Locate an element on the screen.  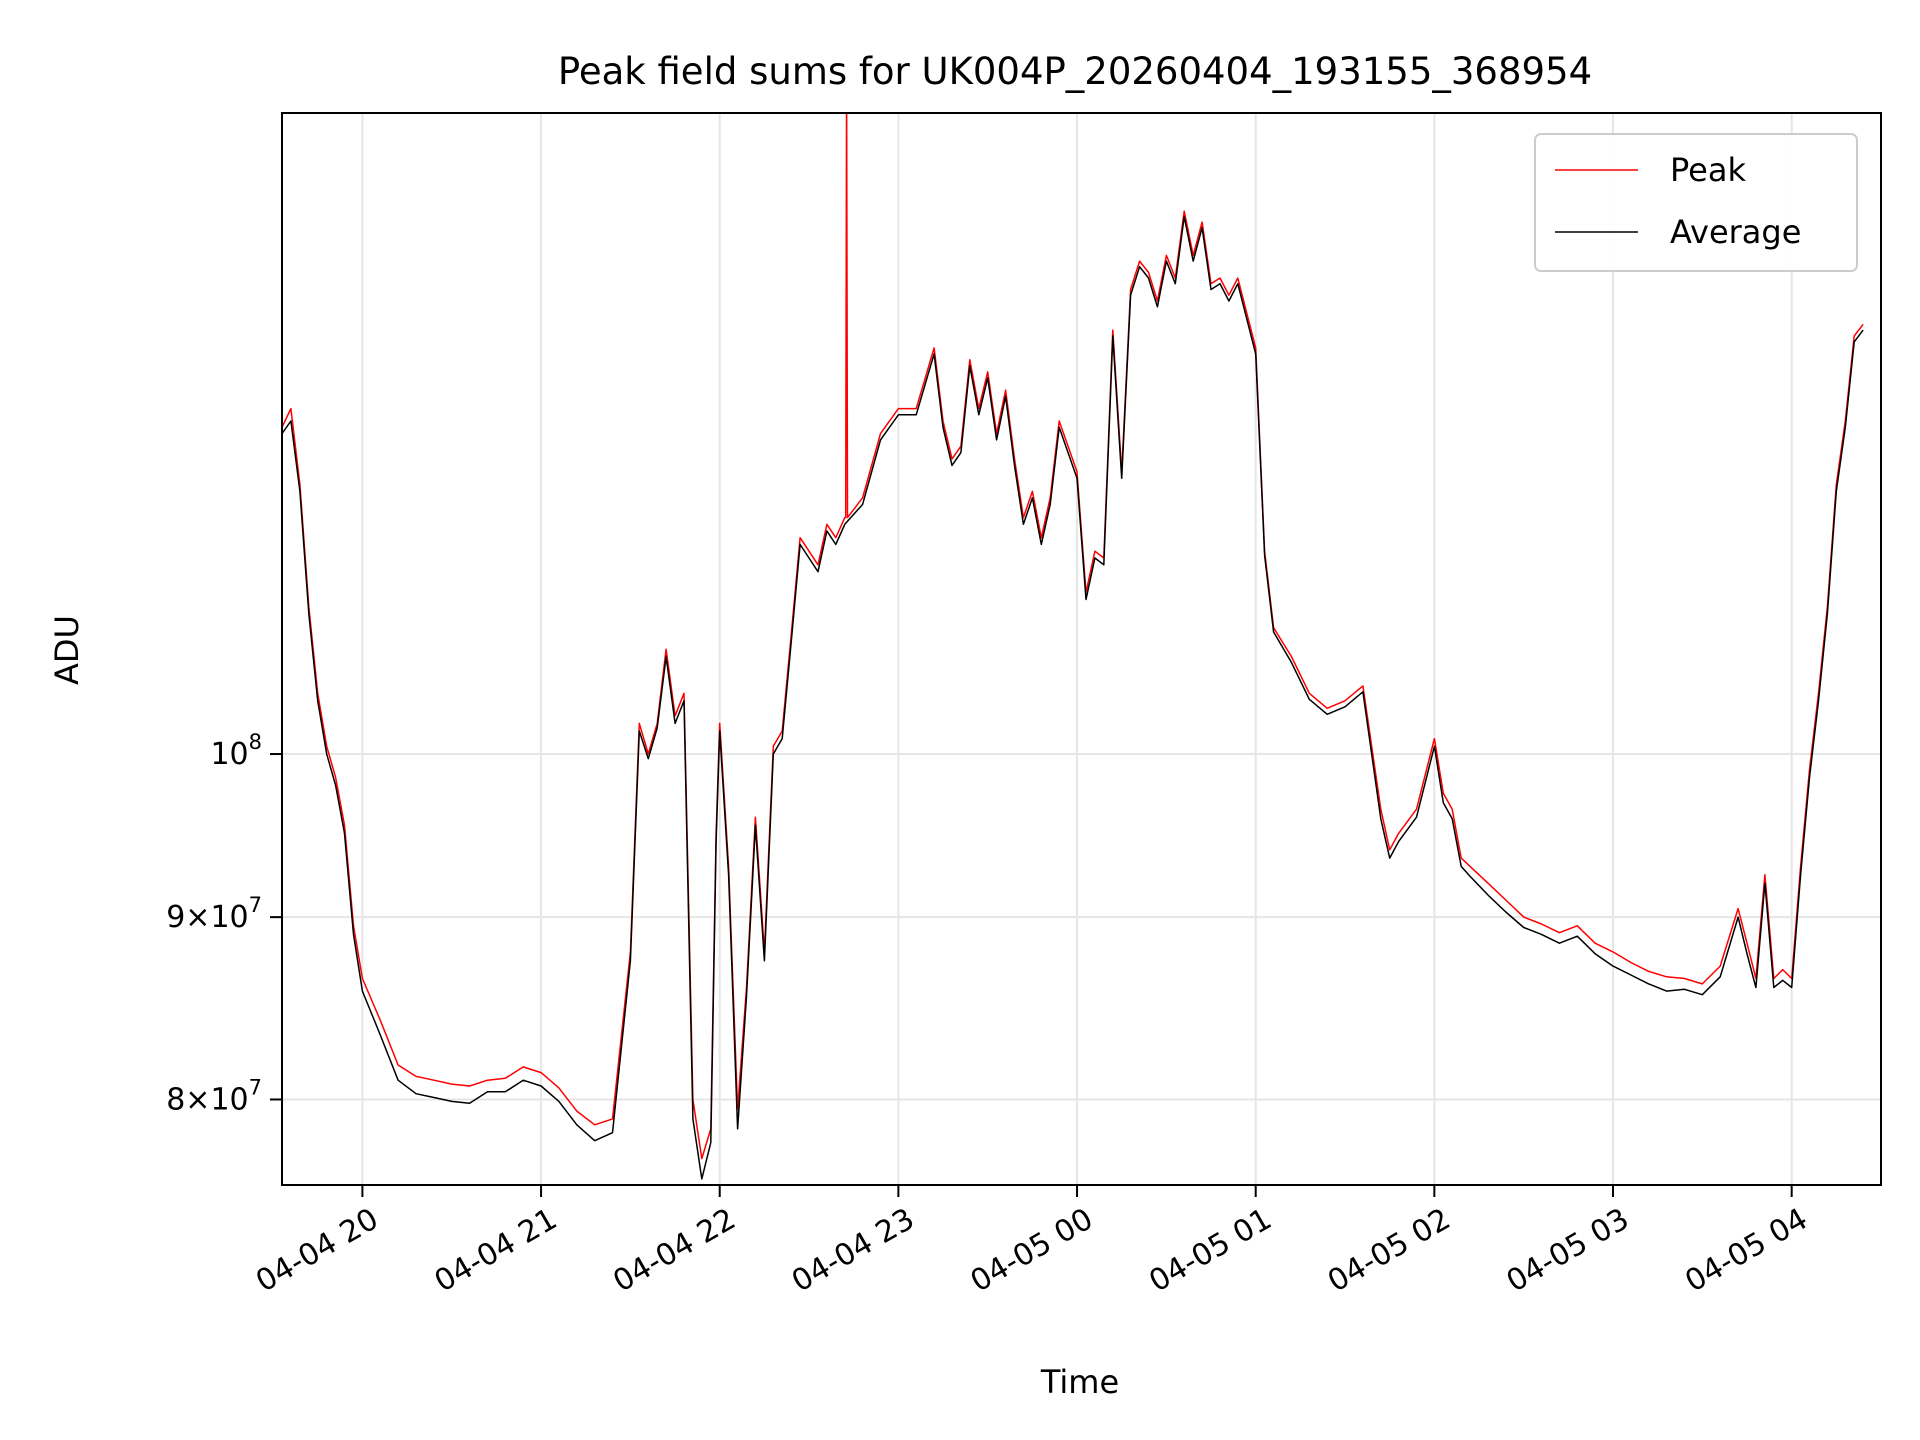
legend-box is located at coordinates (1696, 202).